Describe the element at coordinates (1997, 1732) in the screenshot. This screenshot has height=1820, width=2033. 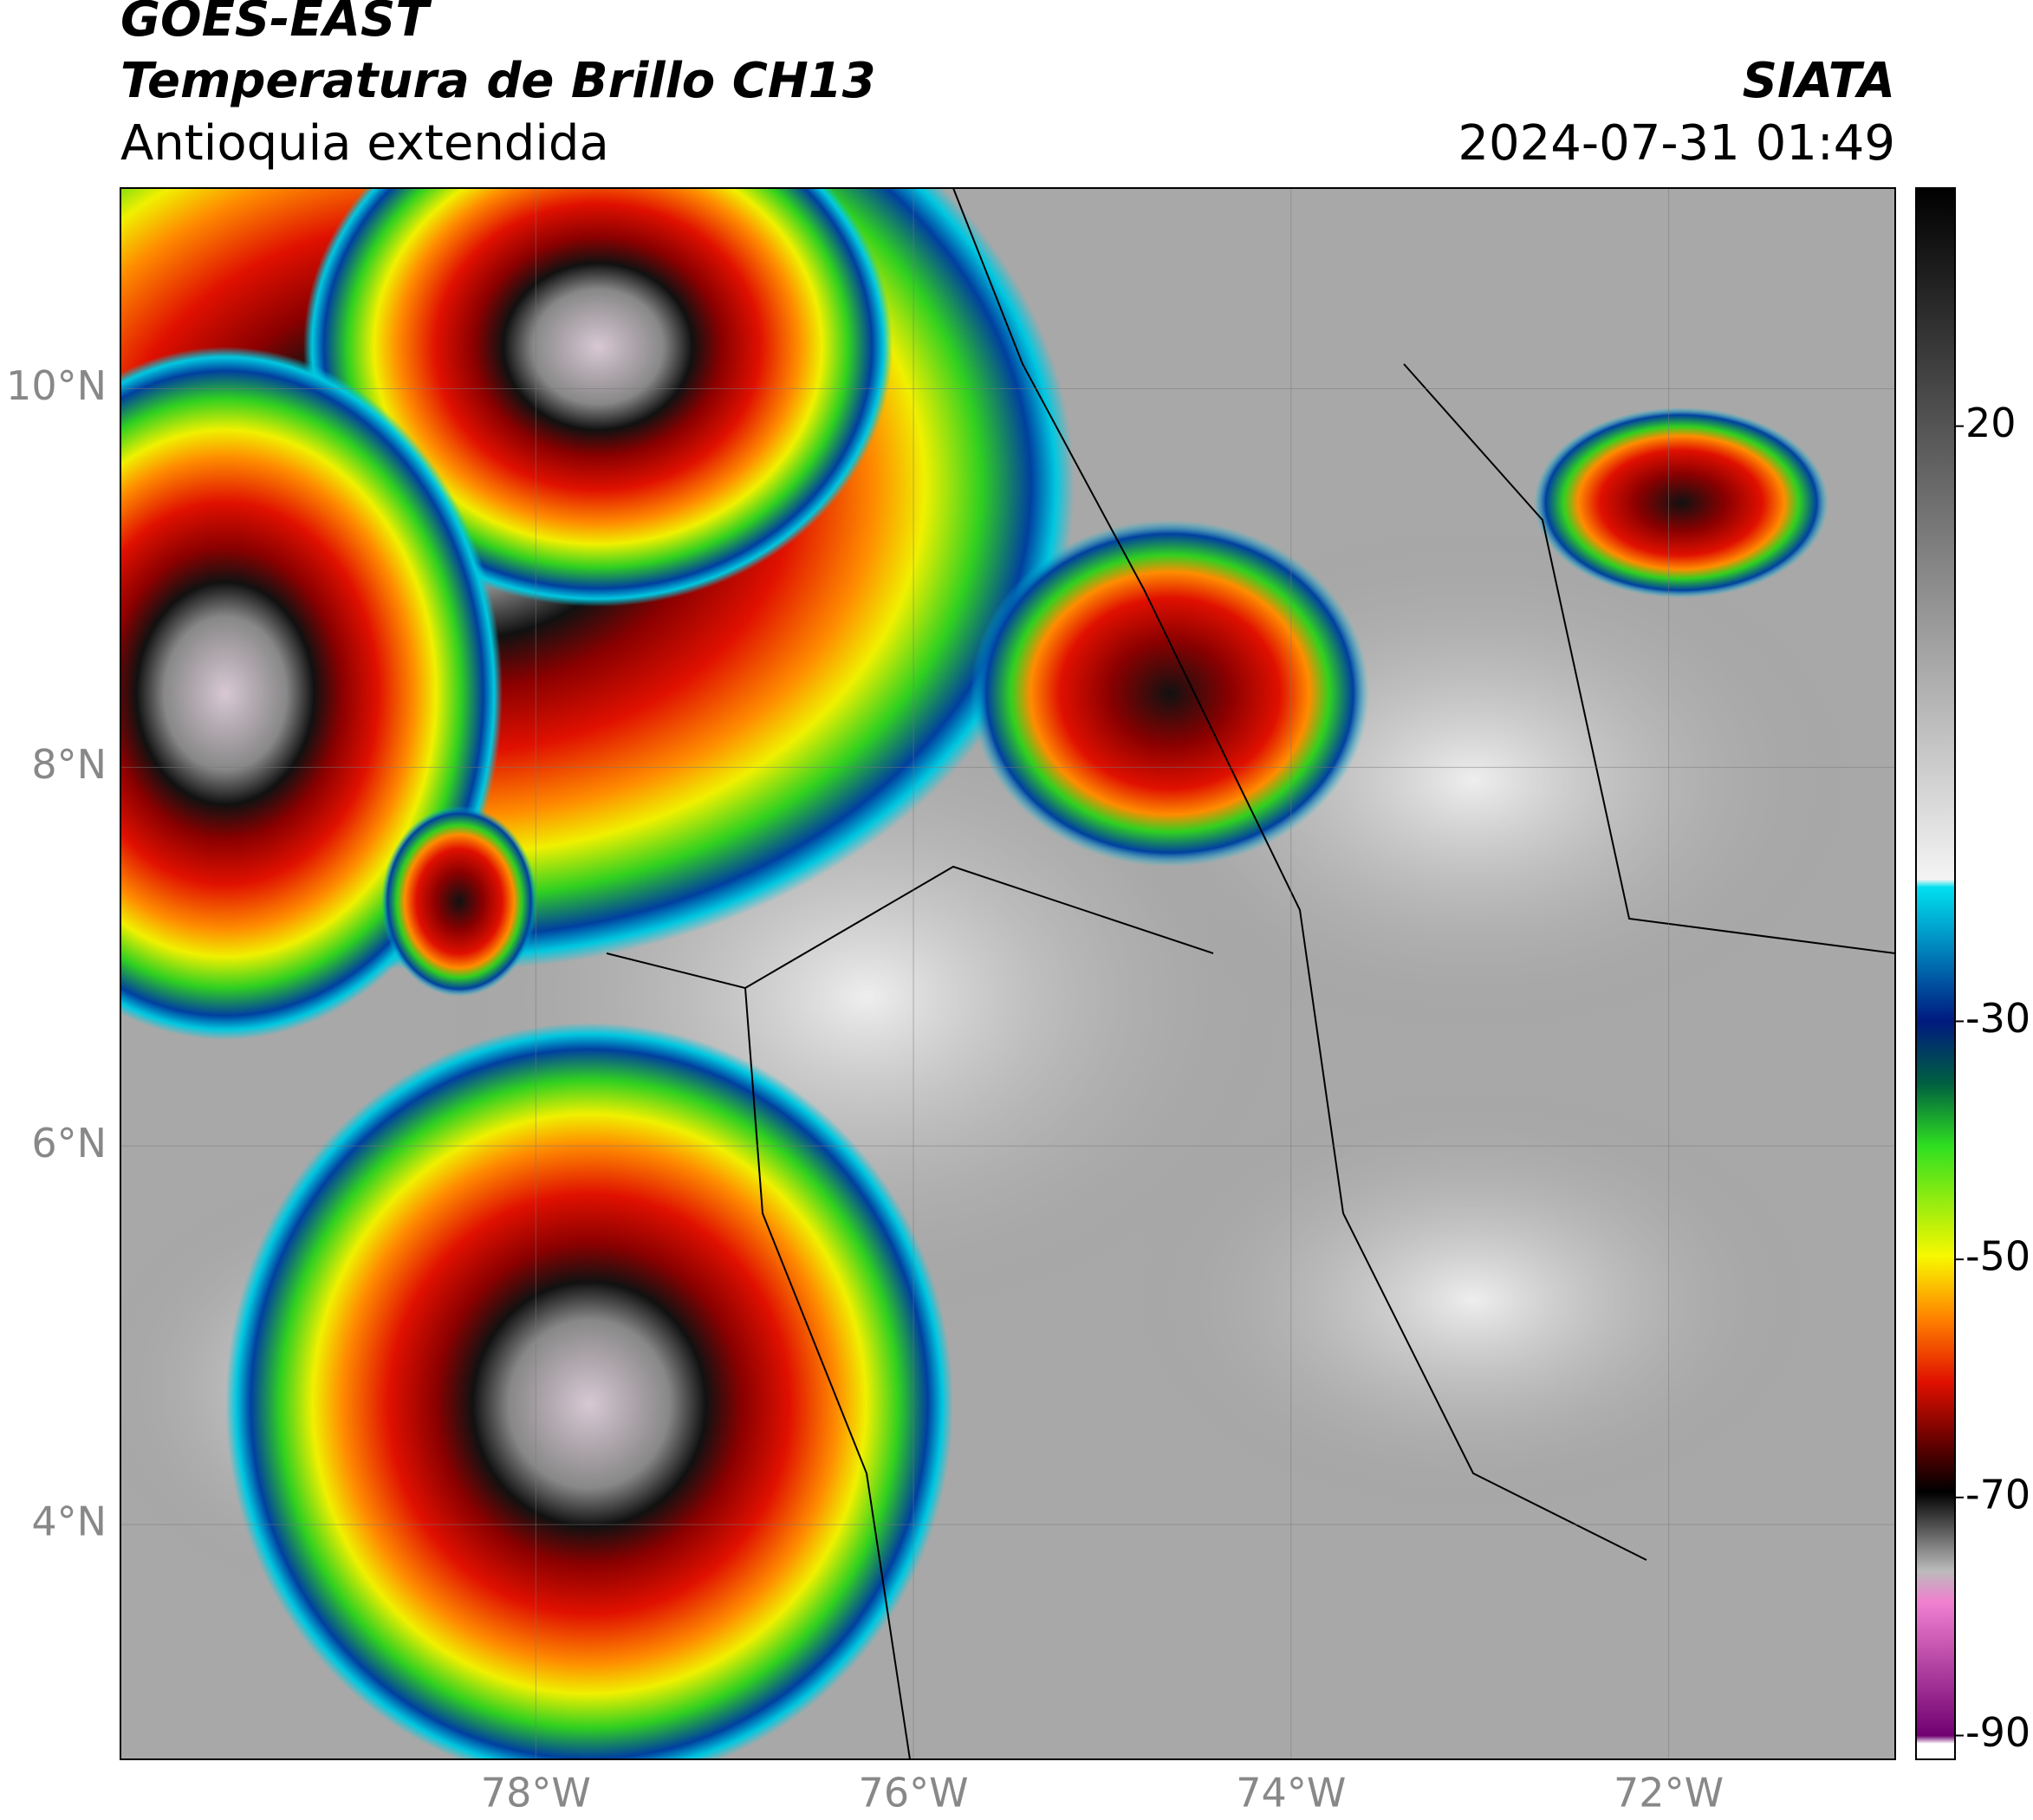
I see `colorbar-label: -90` at that location.